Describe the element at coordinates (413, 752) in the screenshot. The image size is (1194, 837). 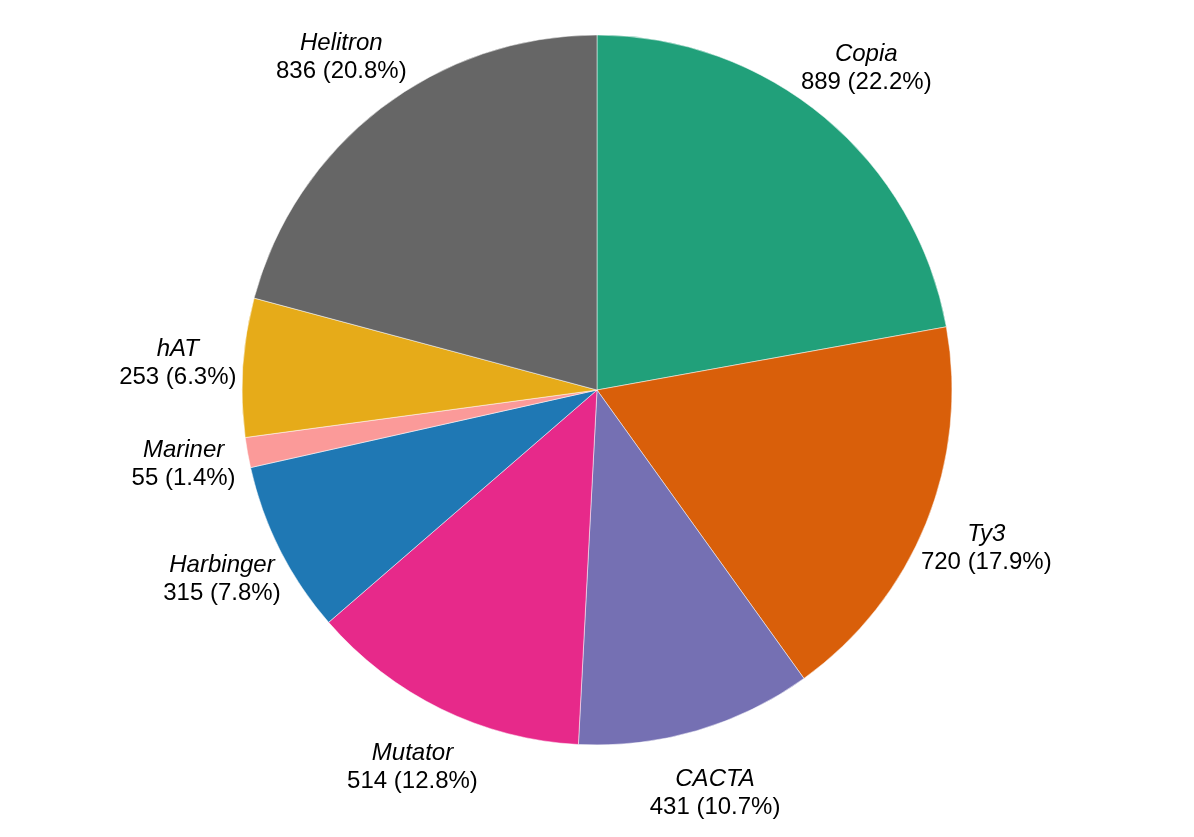
I see `slice-label: Mutator` at that location.